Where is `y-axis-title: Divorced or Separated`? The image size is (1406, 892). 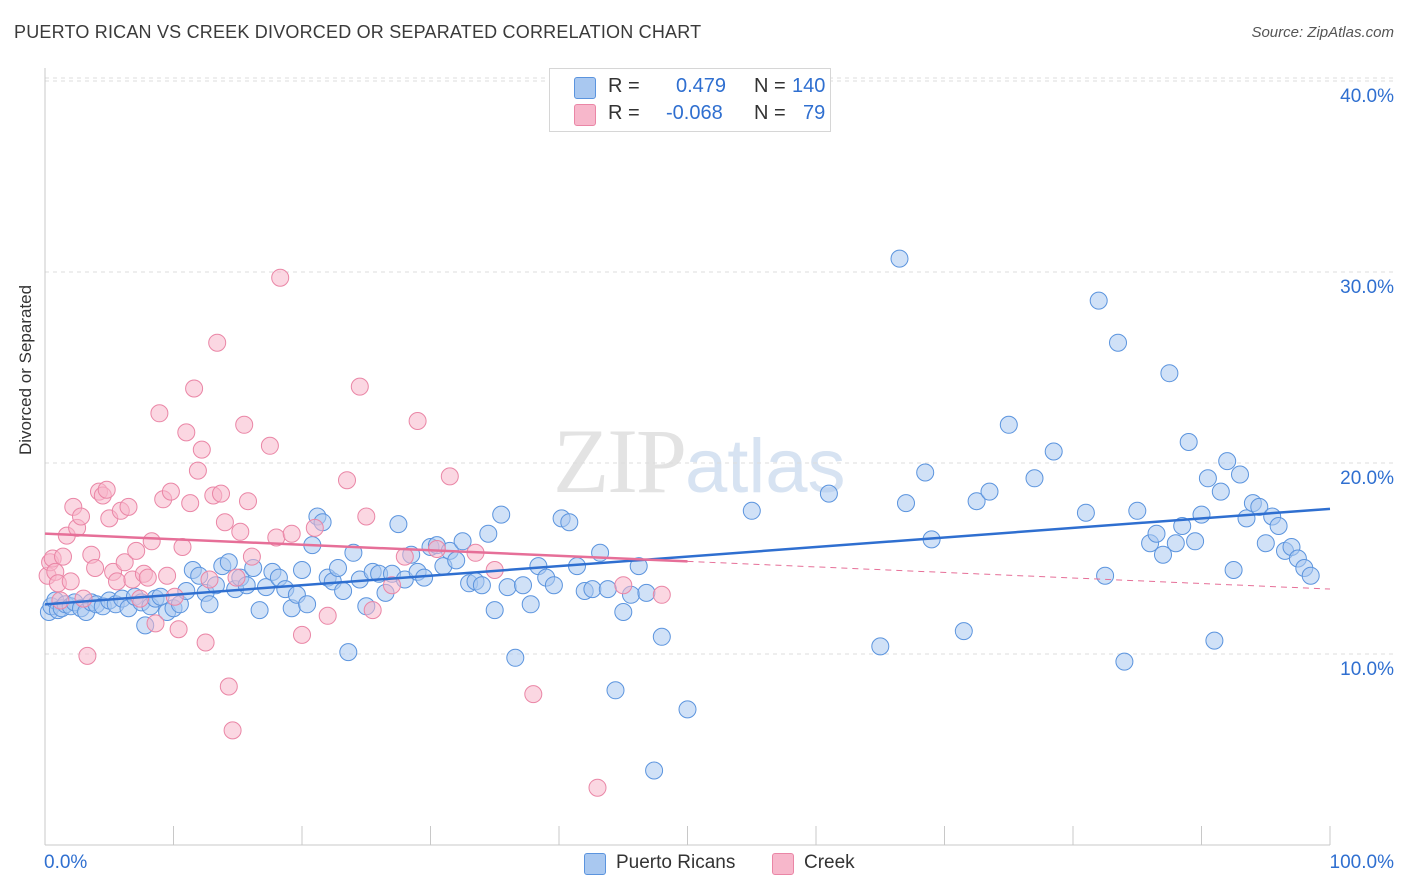 y-axis-title: Divorced or Separated is located at coordinates (25, 369).